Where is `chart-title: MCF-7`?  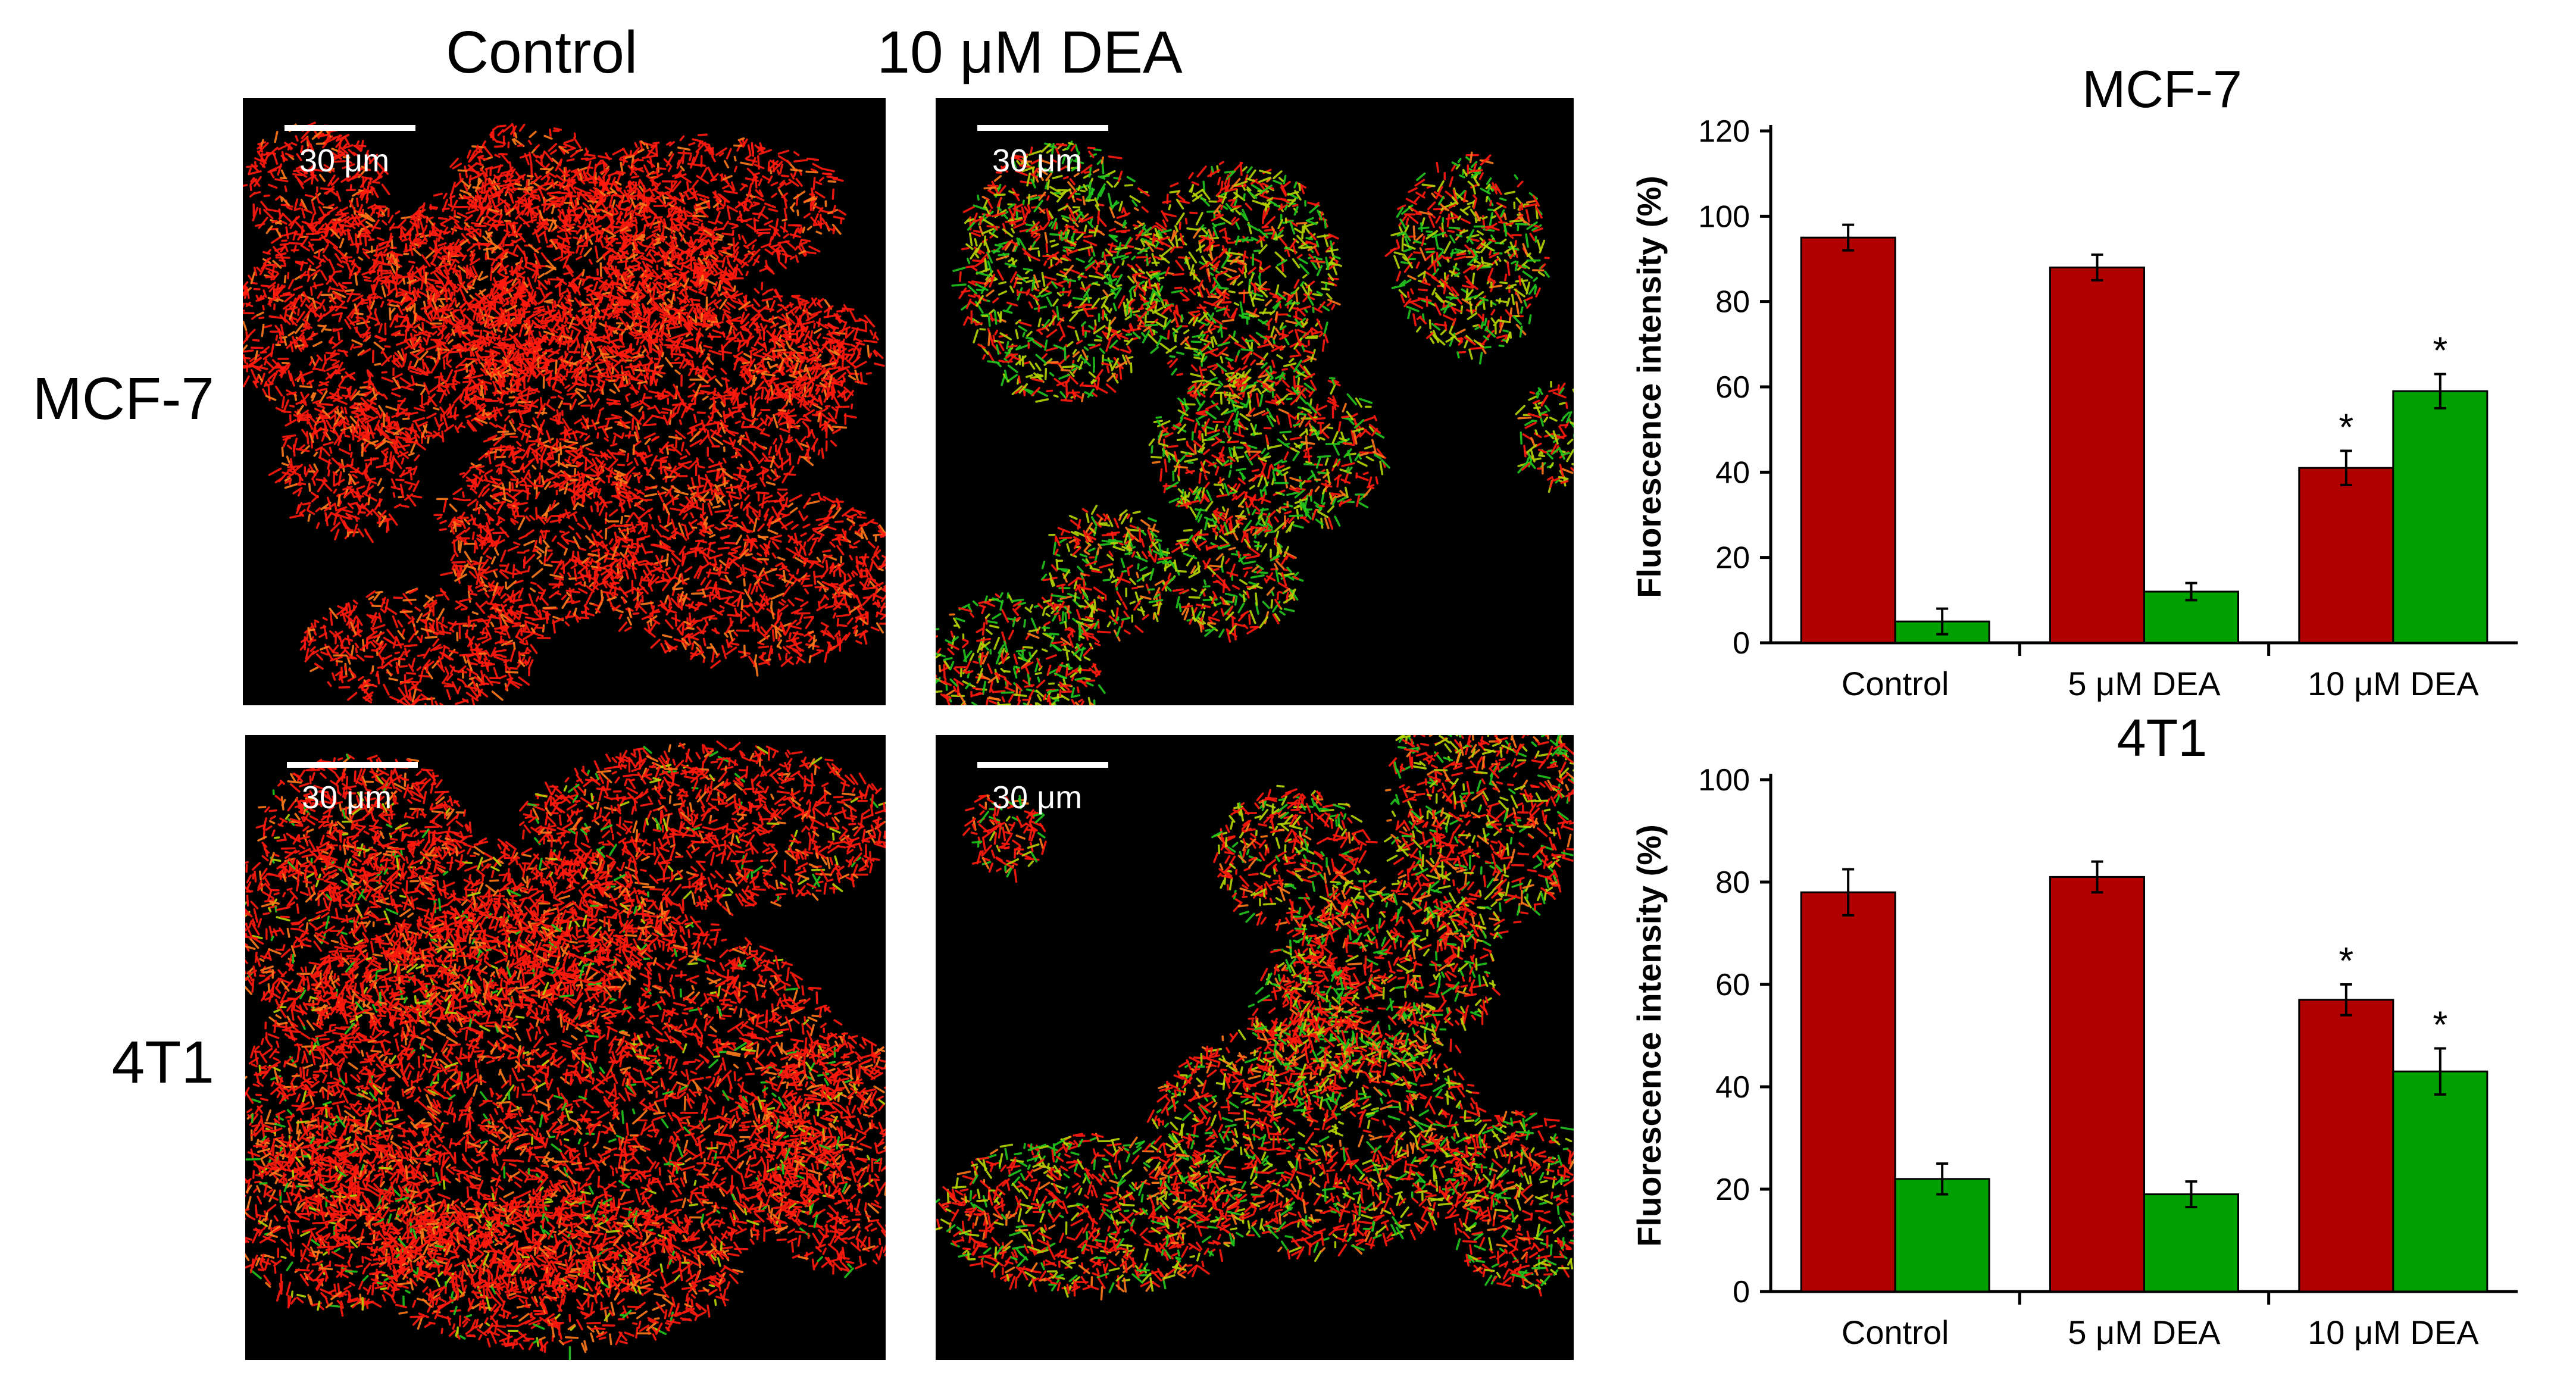
chart-title: MCF-7 is located at coordinates (2162, 89).